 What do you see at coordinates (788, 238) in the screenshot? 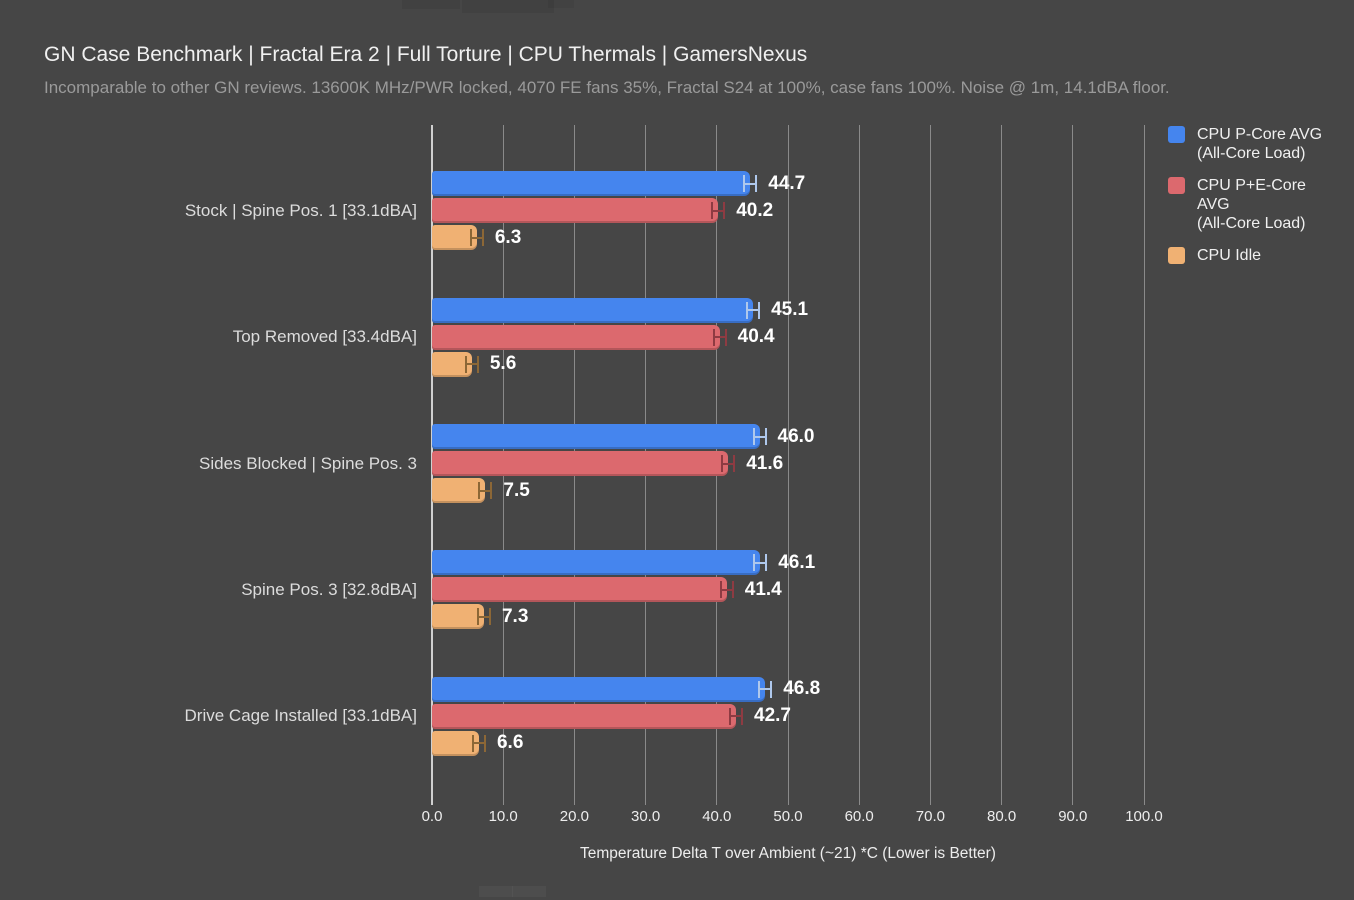
I see `bar-row: 6.3` at bounding box center [788, 238].